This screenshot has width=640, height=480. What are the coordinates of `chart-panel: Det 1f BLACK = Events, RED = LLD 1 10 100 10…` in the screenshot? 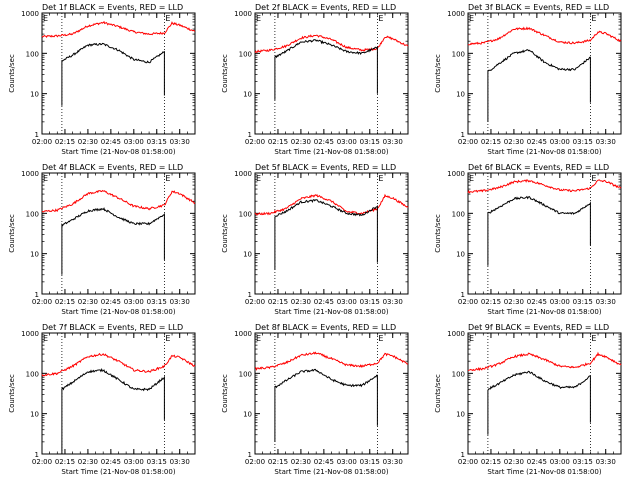 It's located at (102, 79).